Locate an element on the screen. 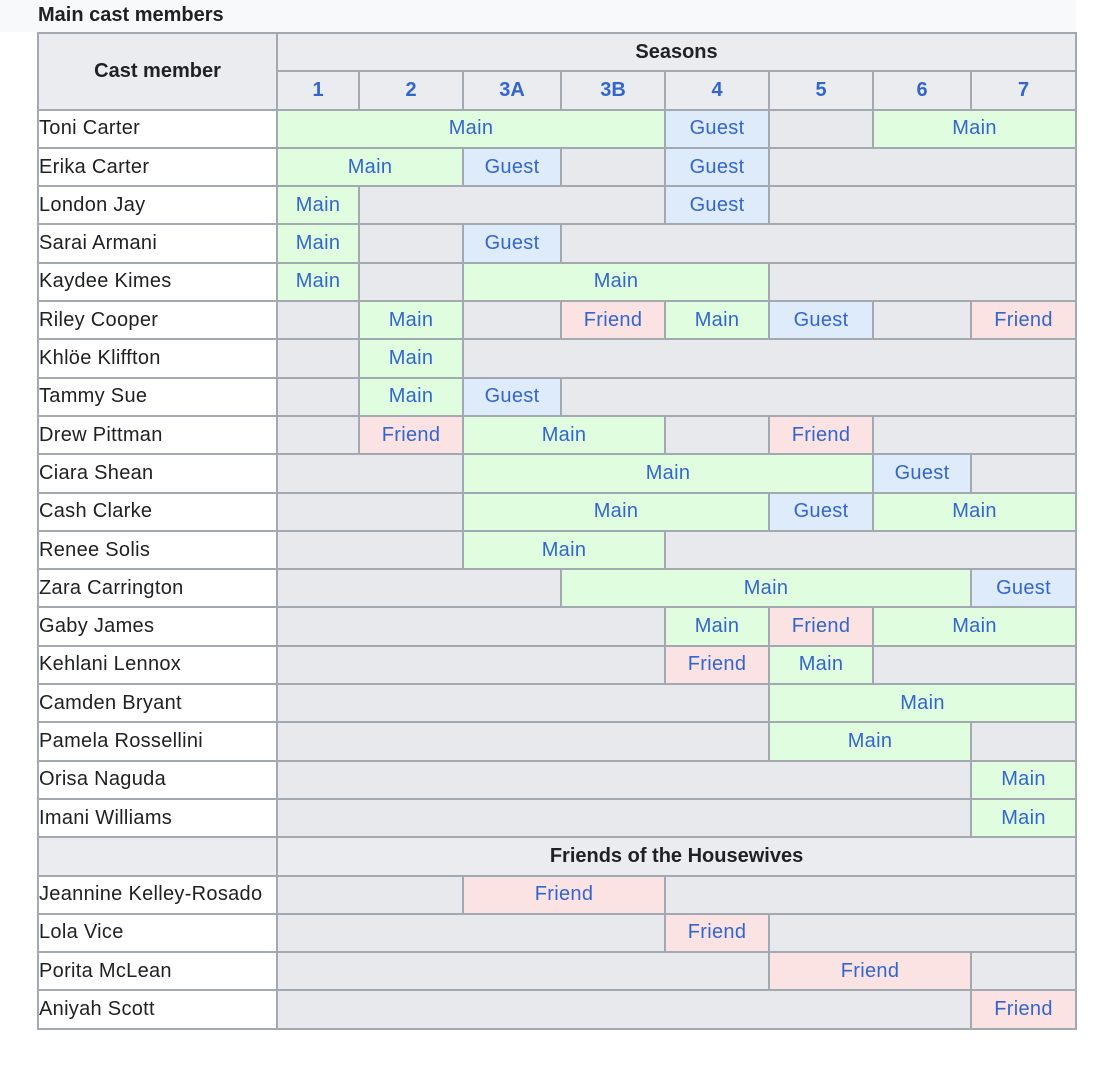 The image size is (1110, 1084). cast-member-name: Imani Williams is located at coordinates (157, 818).